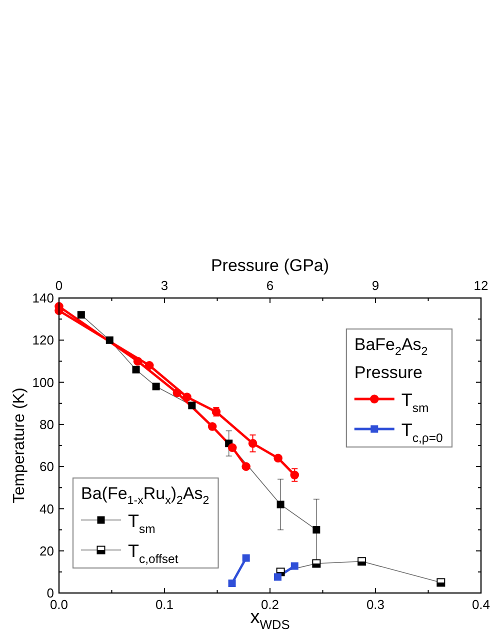 Image resolution: width=491 pixels, height=635 pixels. Describe the element at coordinates (47, 508) in the screenshot. I see `y-tick-label: 40` at that location.